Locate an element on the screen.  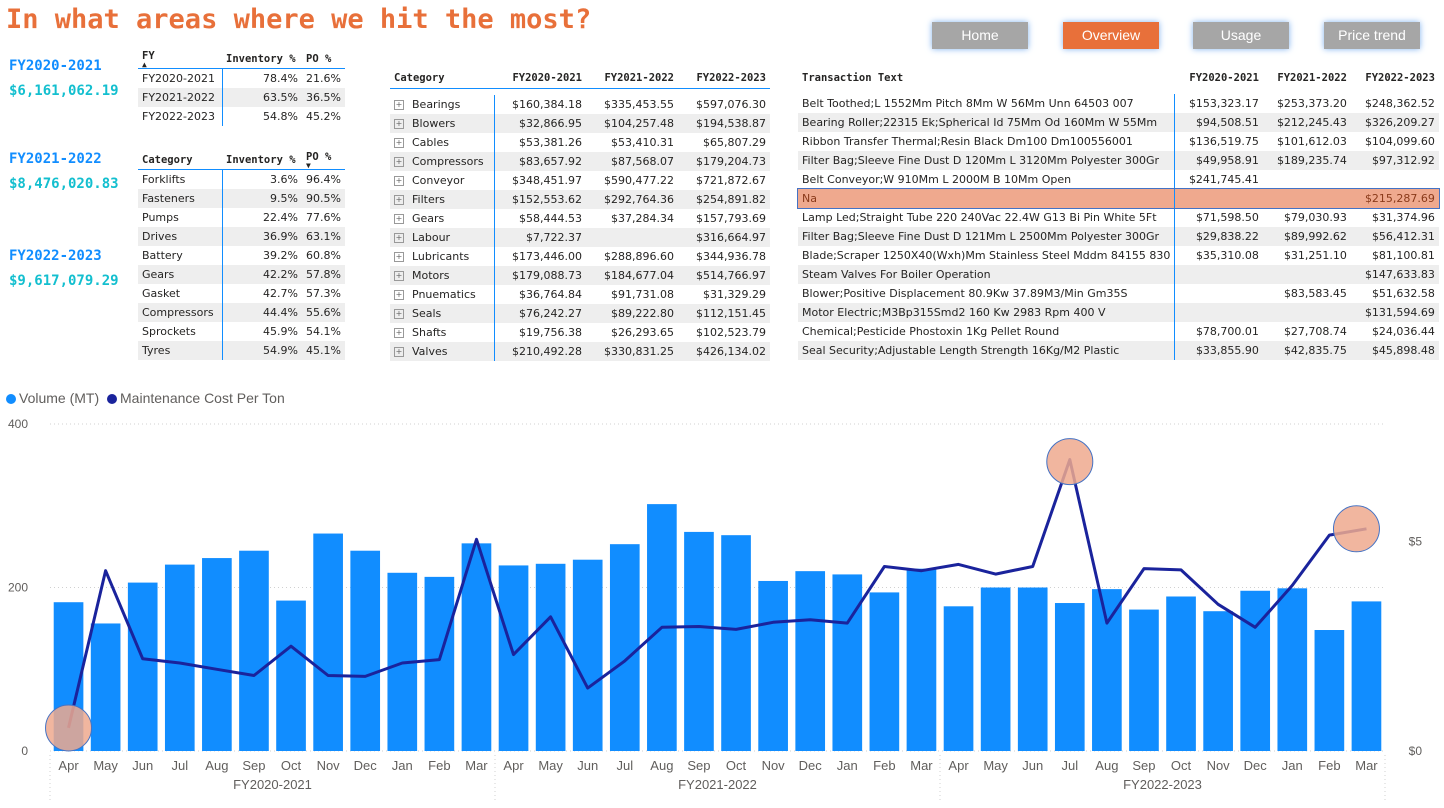
table-row: Forklifts 3.6% 96.4% is located at coordinates (241, 179).